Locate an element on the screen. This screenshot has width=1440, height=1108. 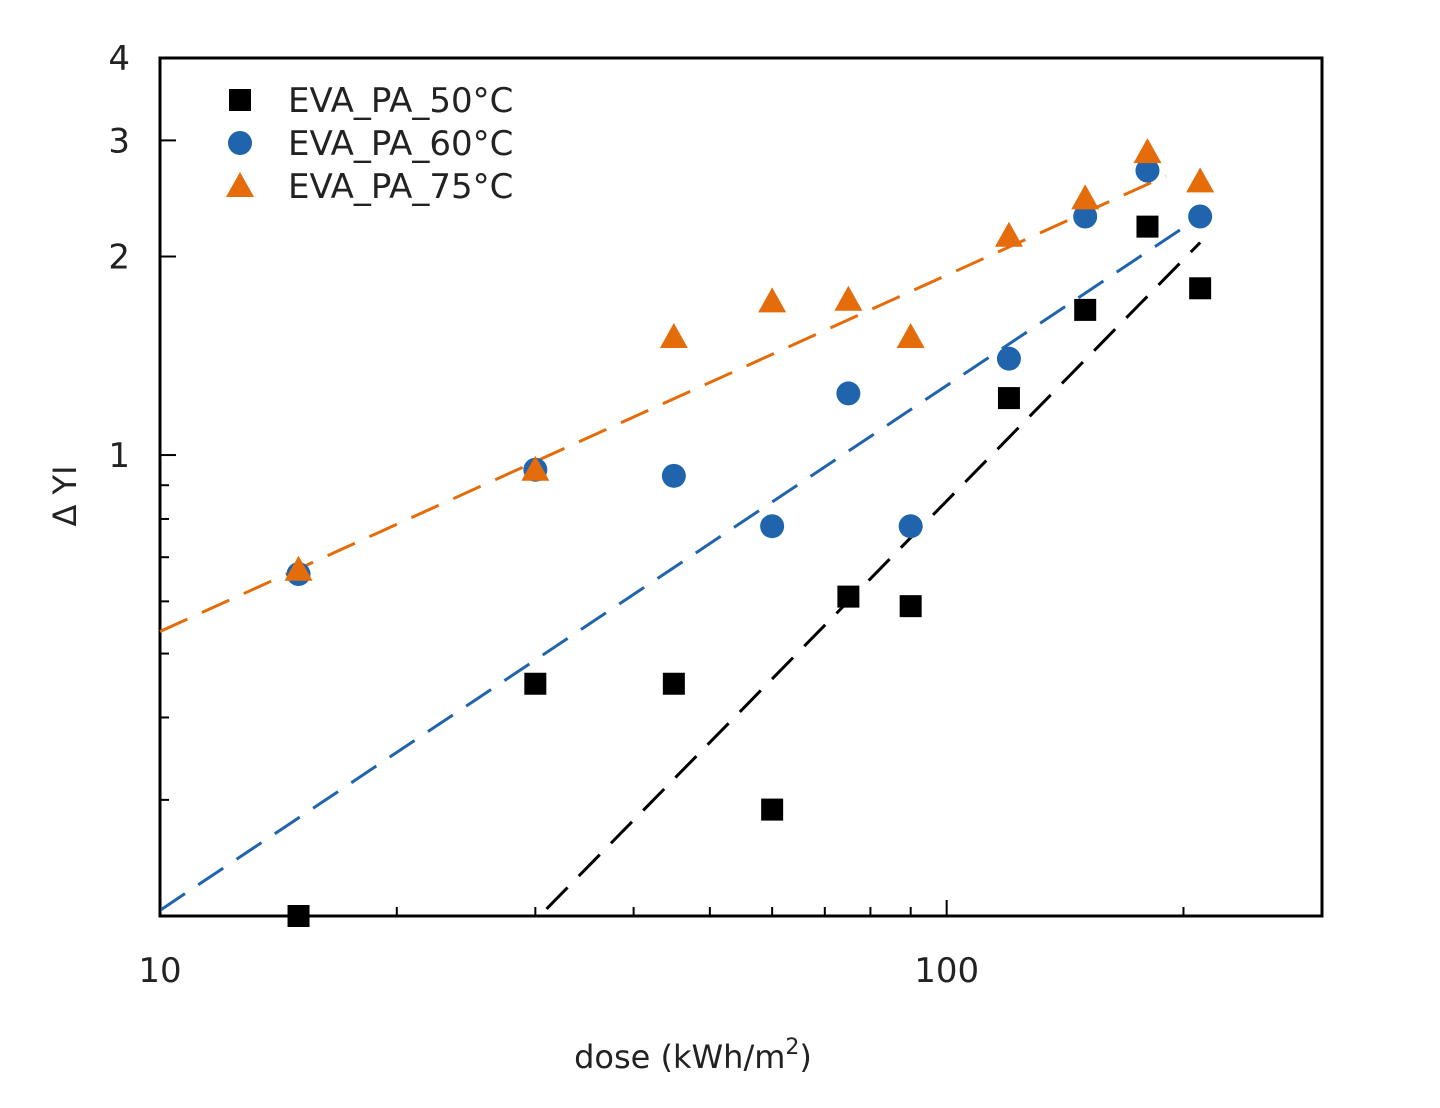
y-axis-label: Δ YI is located at coordinates (65, 495).